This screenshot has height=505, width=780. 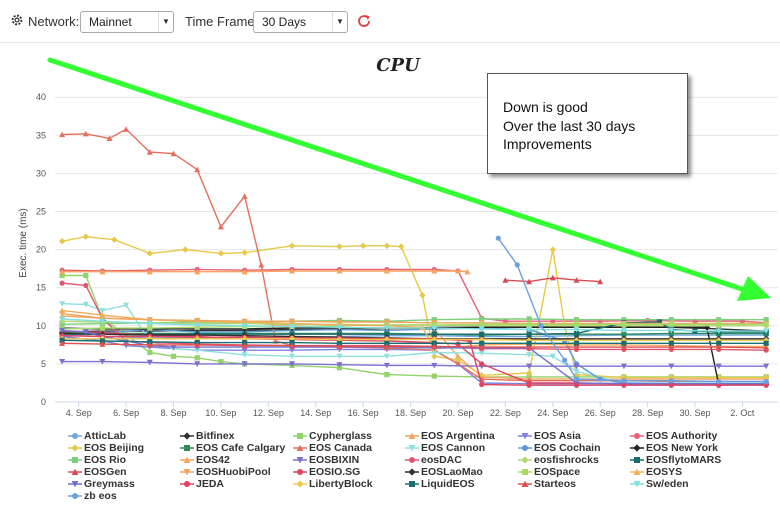 What do you see at coordinates (334, 460) in the screenshot?
I see `legend-label: EOSBIXIN` at bounding box center [334, 460].